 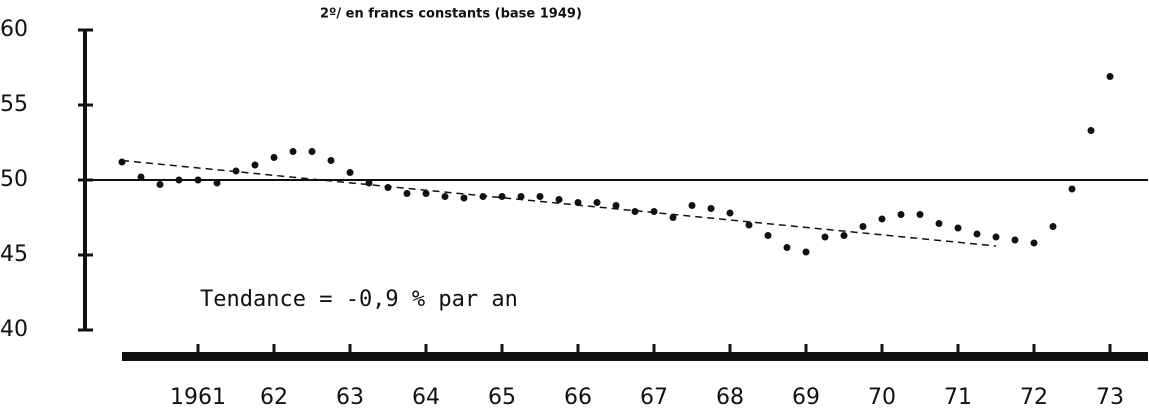 What do you see at coordinates (730, 397) in the screenshot?
I see `x-tick-label: 68` at bounding box center [730, 397].